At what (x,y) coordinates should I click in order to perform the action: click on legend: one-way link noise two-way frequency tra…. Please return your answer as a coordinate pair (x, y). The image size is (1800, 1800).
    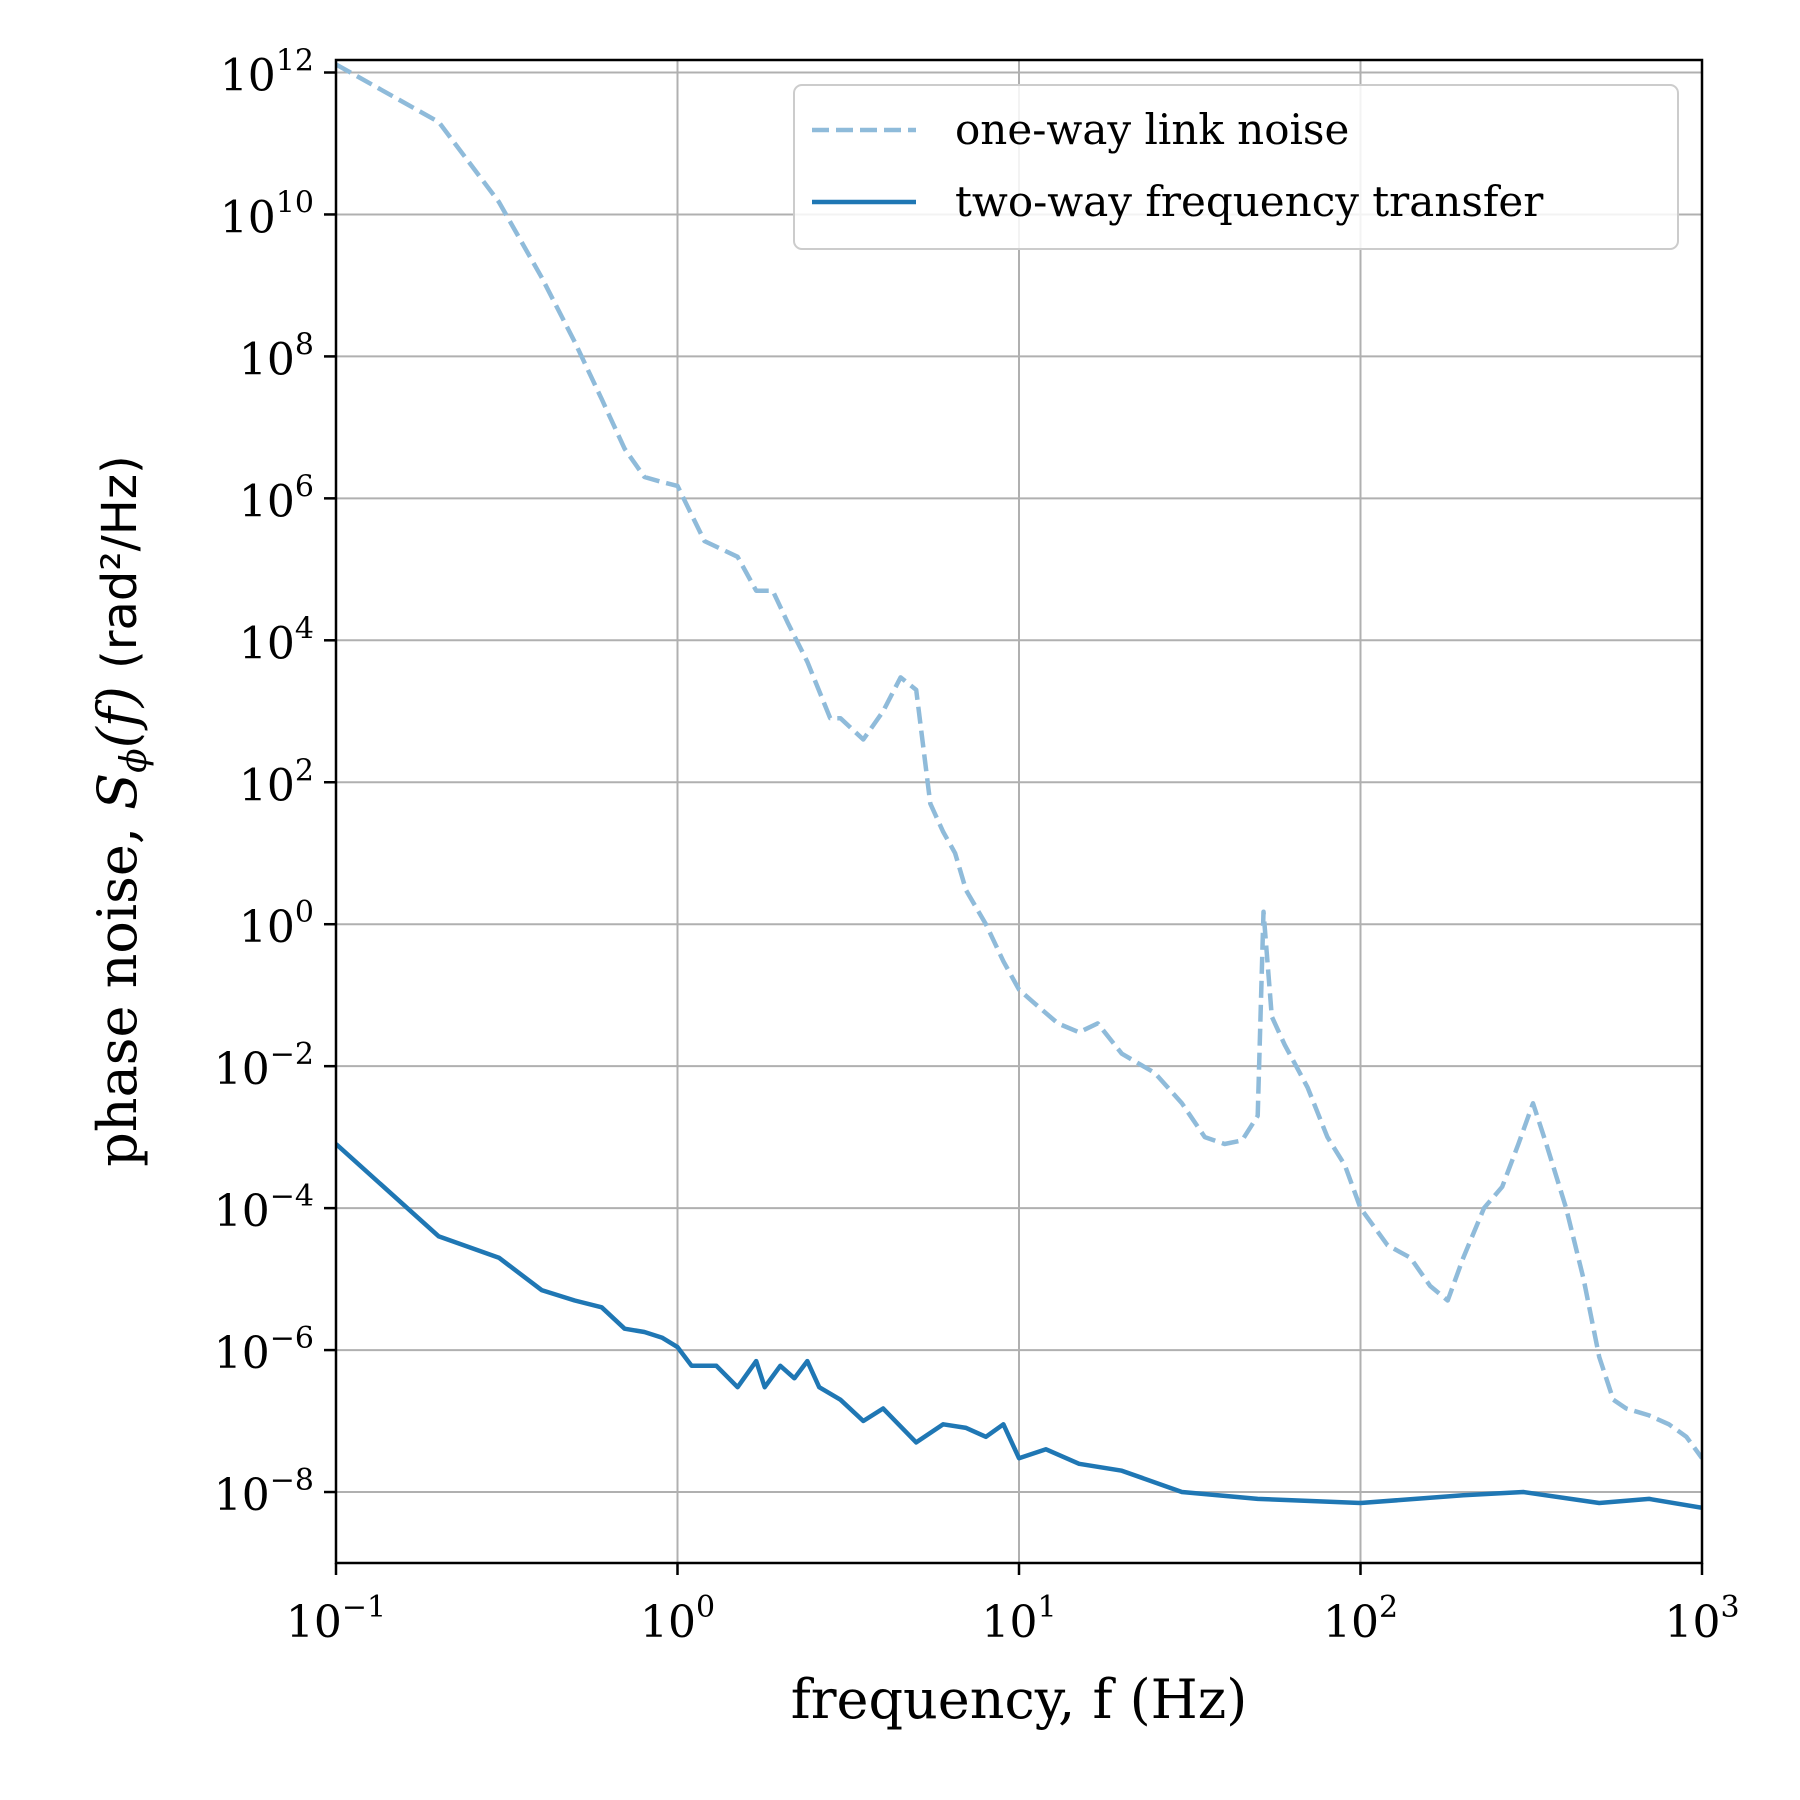
    Looking at the image, I should click on (1236, 167).